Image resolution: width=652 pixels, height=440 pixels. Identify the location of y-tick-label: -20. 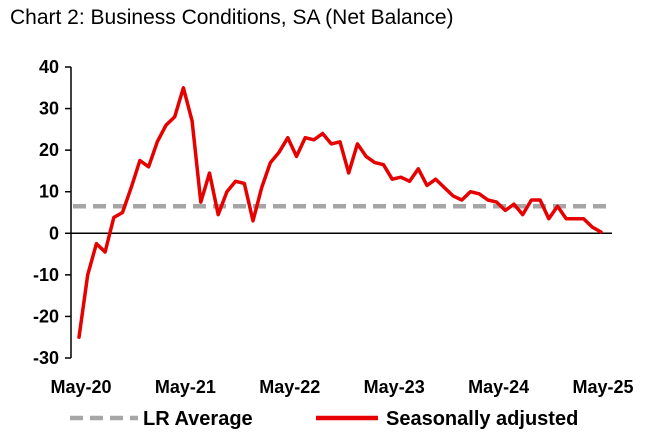
(46, 316).